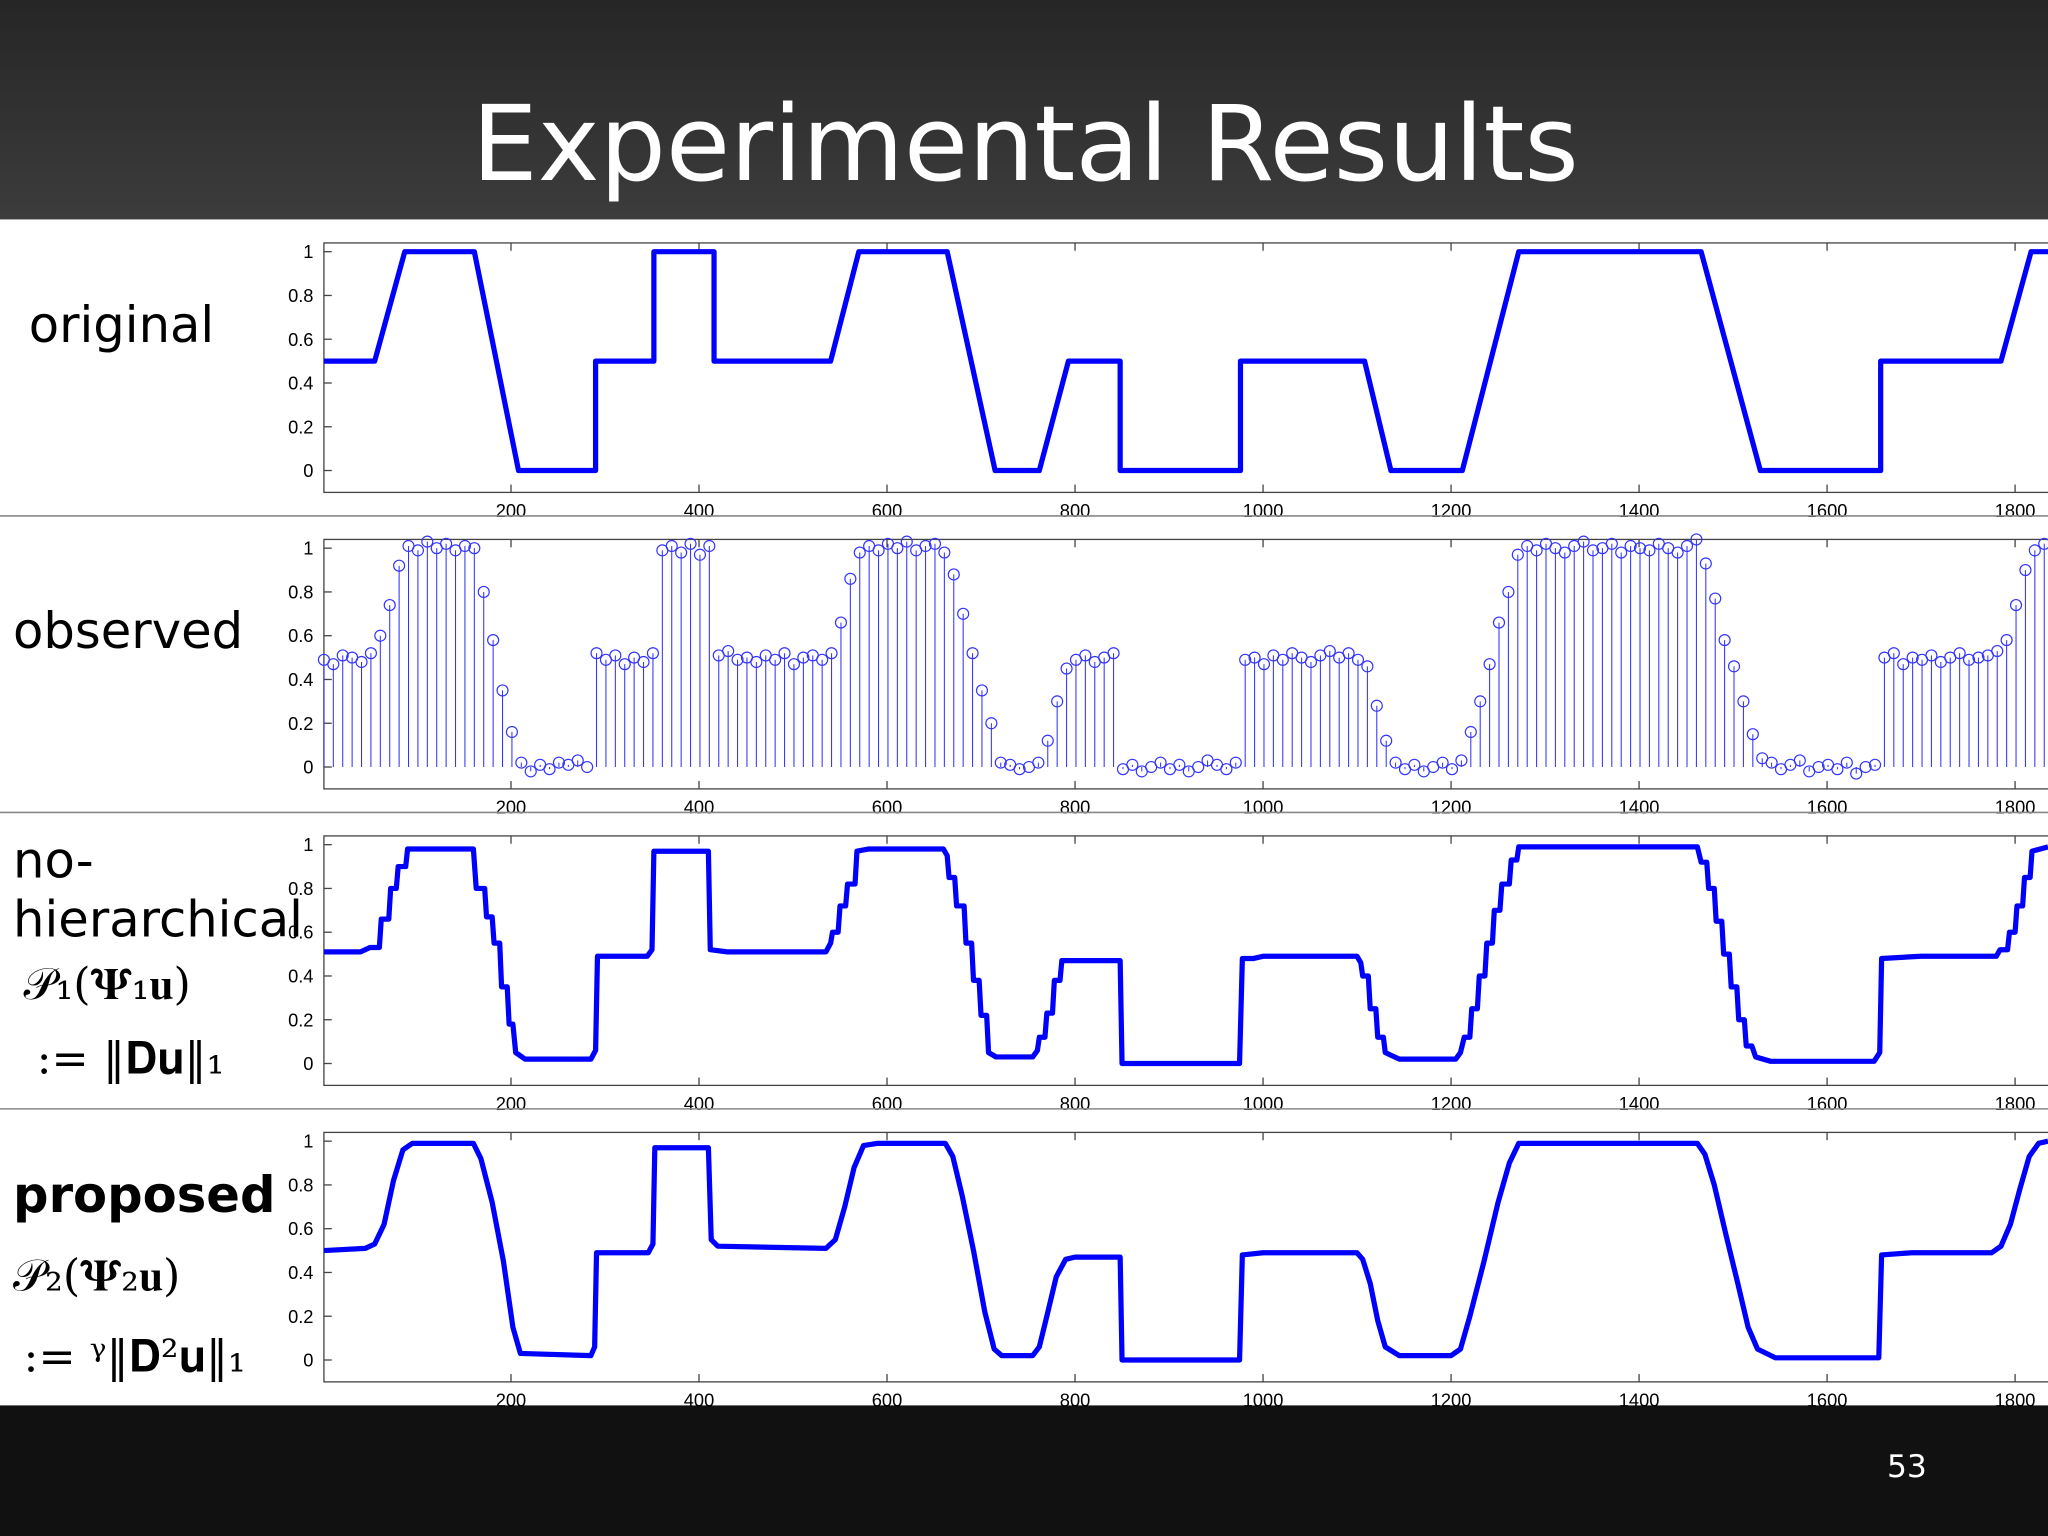  What do you see at coordinates (1451, 1400) in the screenshot?
I see `x-tick-label: 1200` at bounding box center [1451, 1400].